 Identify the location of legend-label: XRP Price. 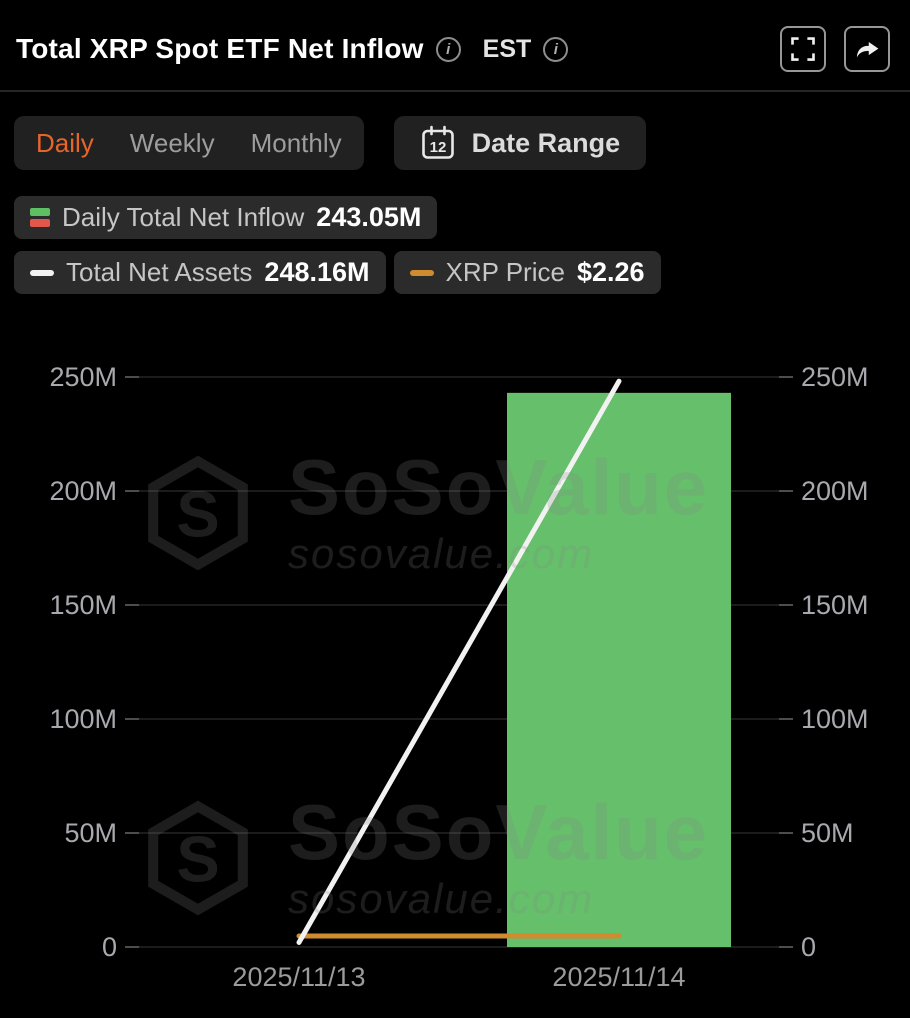
(505, 272).